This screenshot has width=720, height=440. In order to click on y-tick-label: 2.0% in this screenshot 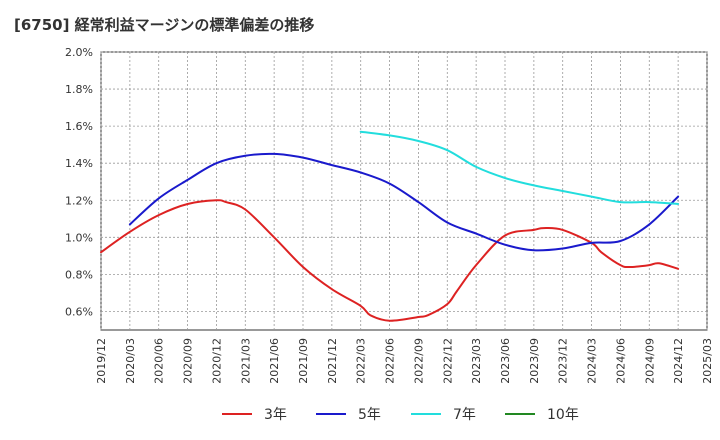, I will do `click(79, 52)`.